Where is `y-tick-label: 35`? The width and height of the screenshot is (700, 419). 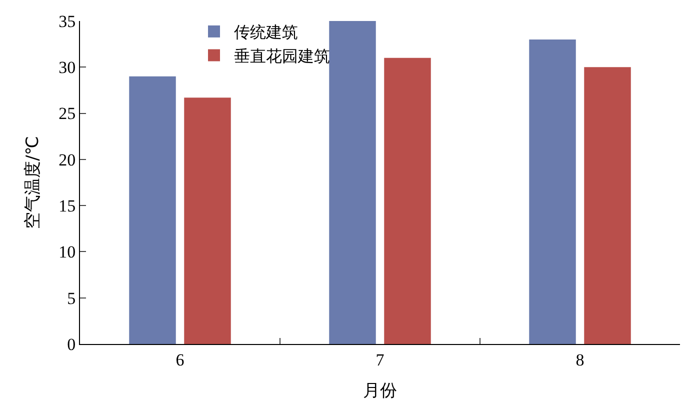 y-tick-label: 35 is located at coordinates (67, 21).